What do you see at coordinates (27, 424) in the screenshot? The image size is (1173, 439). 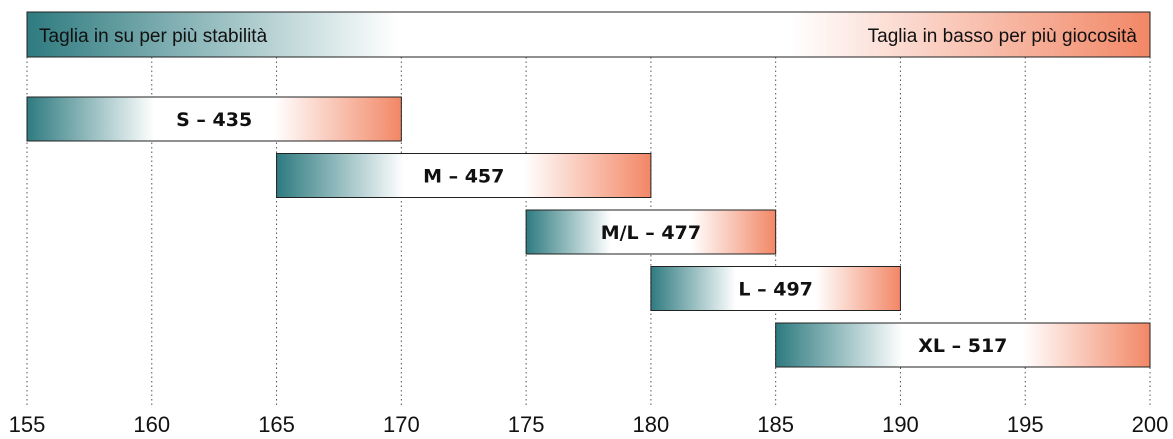 I see `x-tick-label-0: 155` at bounding box center [27, 424].